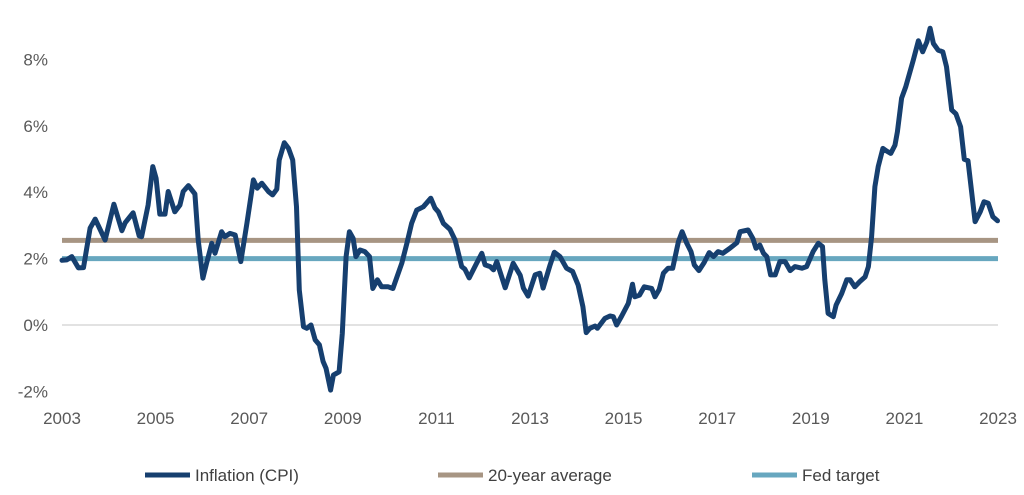  What do you see at coordinates (33, 225) in the screenshot?
I see `y-axis-ticks: -2% 0% 2% 4% 6% 8%` at bounding box center [33, 225].